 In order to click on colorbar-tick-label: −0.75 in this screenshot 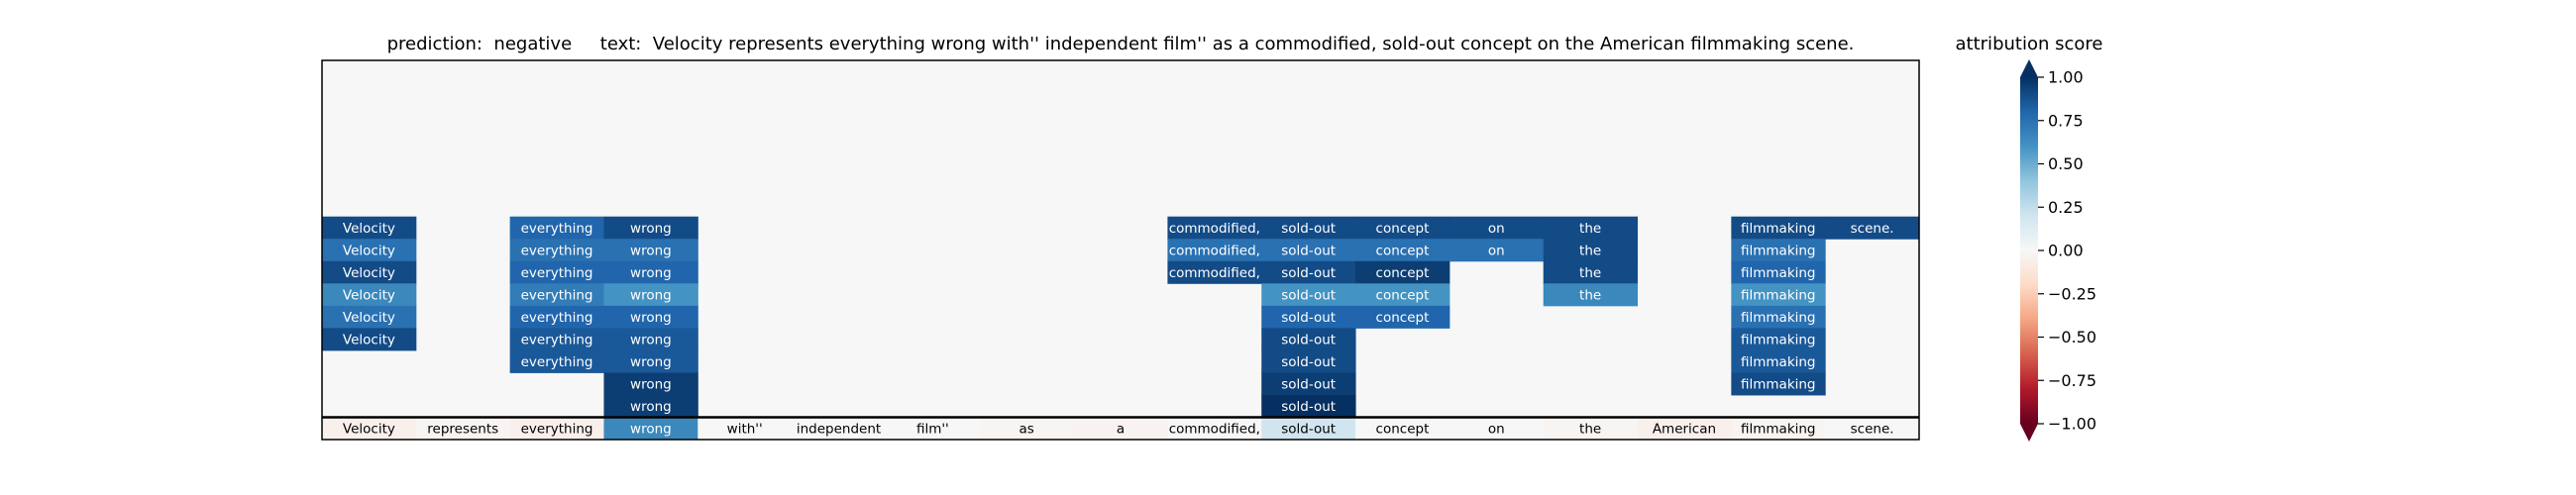, I will do `click(2072, 380)`.